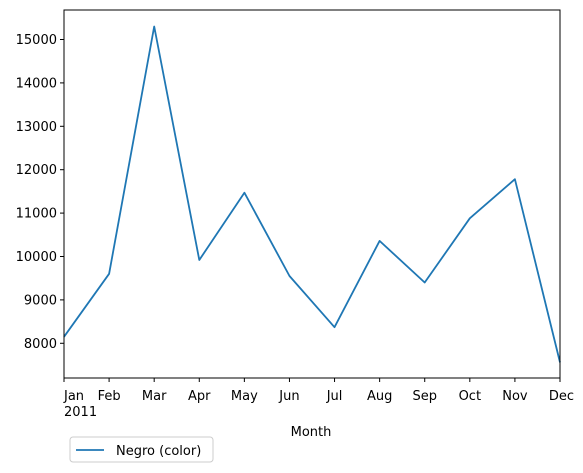  What do you see at coordinates (318, 391) in the screenshot?
I see `x-axis: Jan Feb Mar Apr May Jun Jul Aug Sep Oct Nov Dec` at bounding box center [318, 391].